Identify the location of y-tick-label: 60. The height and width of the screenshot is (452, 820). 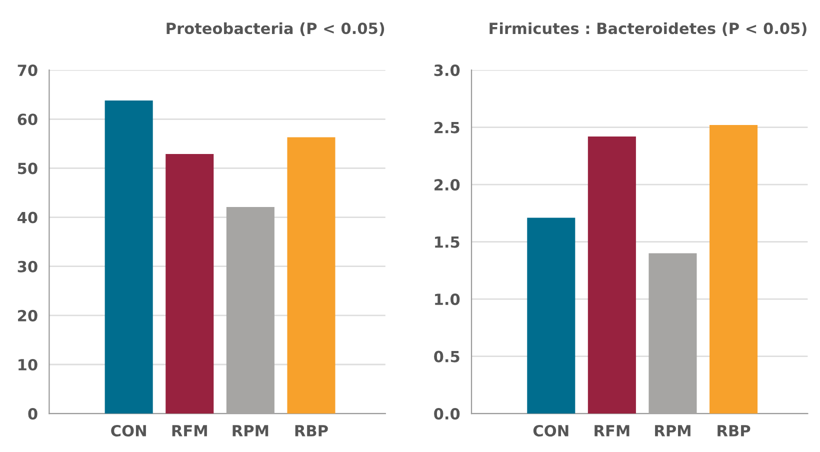
(28, 120).